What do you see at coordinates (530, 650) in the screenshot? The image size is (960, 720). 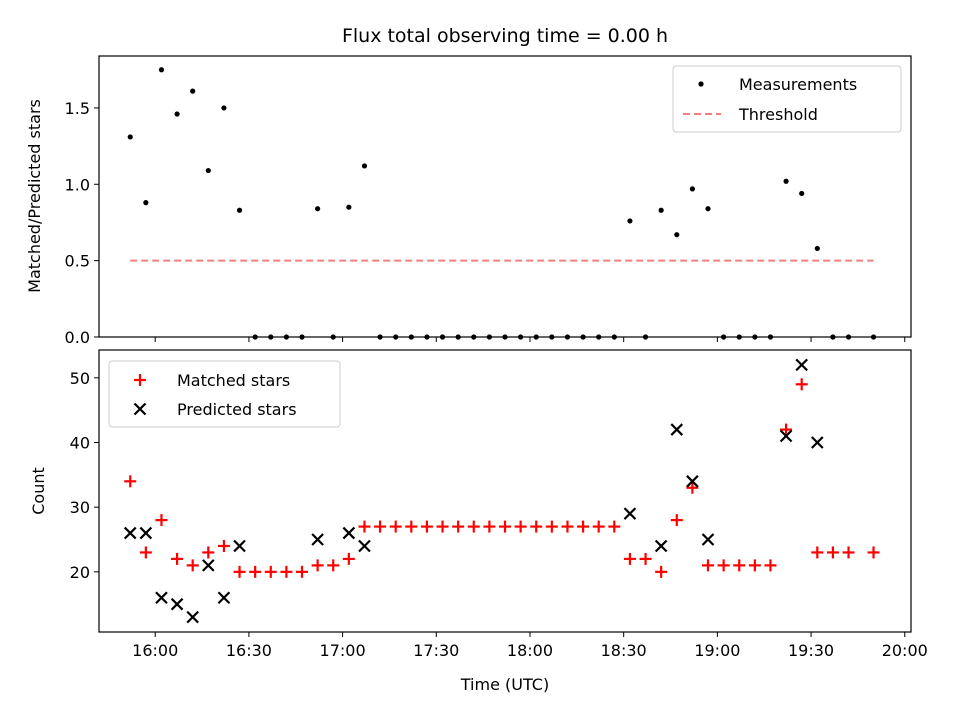 I see `x-tick-label: 18:00` at bounding box center [530, 650].